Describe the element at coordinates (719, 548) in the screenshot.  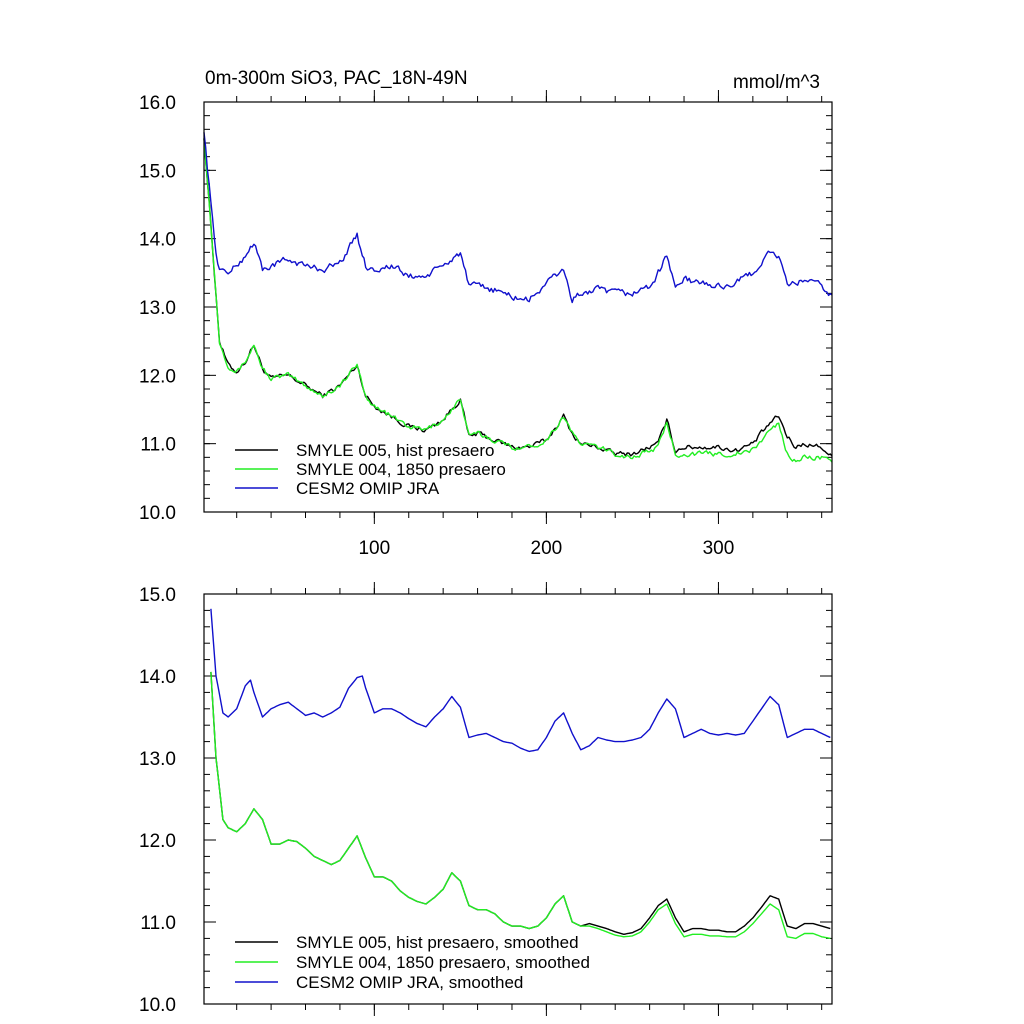
I see `x-tick-label: 300` at that location.